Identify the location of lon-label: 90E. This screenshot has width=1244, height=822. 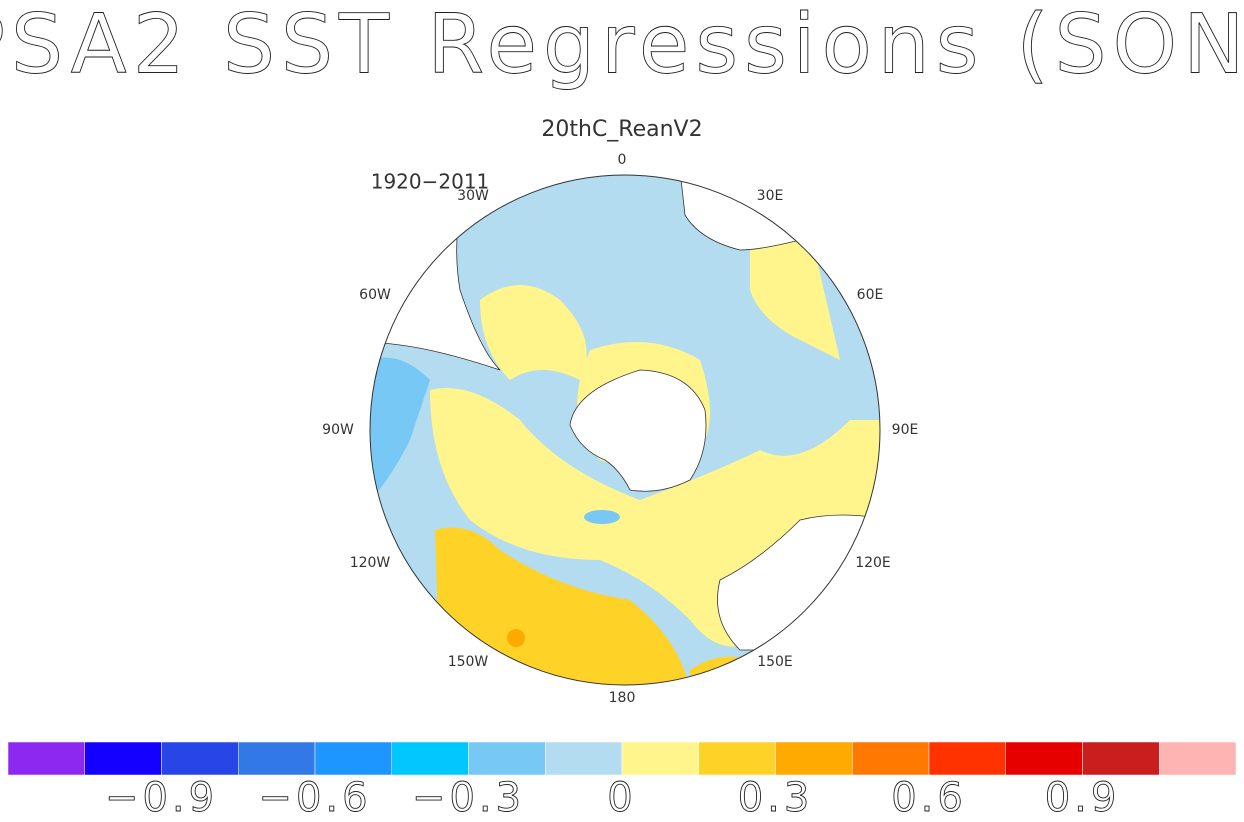
(905, 430).